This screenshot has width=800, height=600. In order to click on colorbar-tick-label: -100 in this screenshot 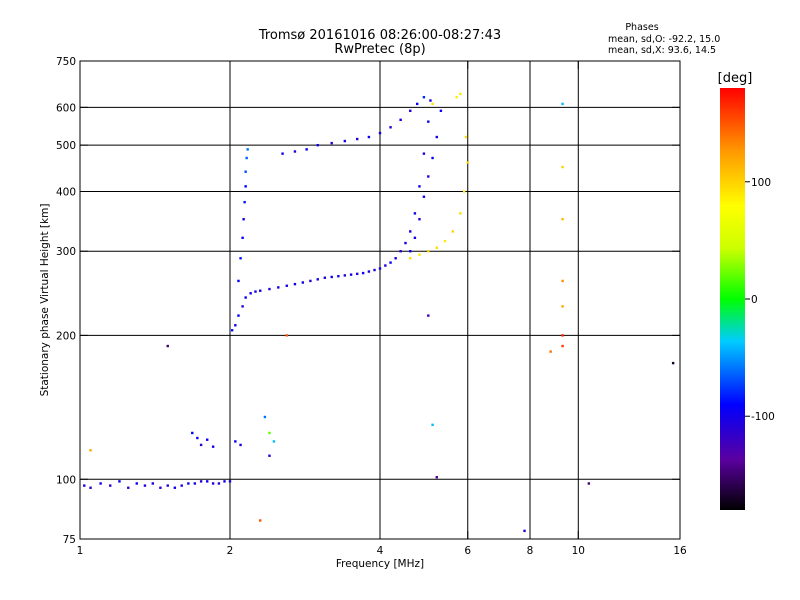, I will do `click(763, 417)`.